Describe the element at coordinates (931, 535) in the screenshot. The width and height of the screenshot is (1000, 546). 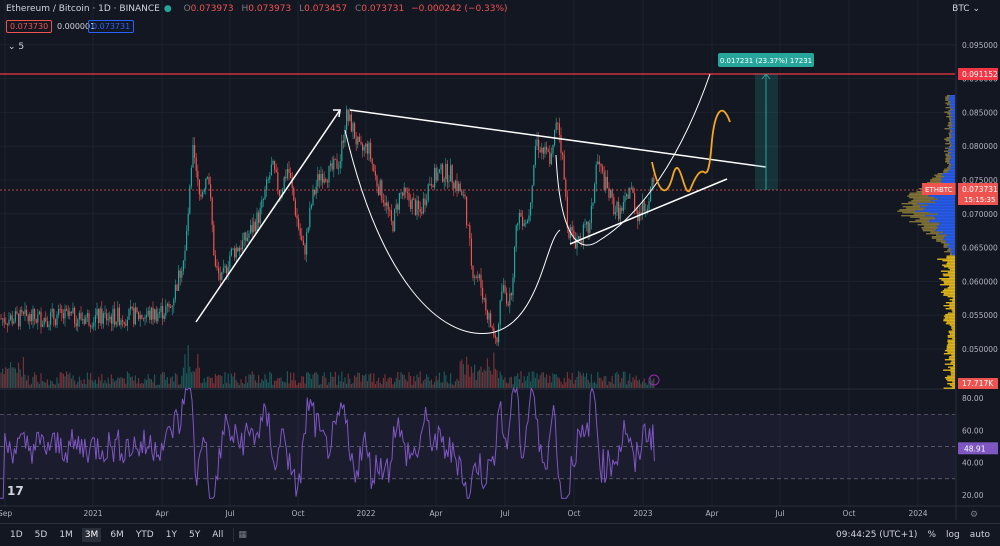
I see `percent-toggle: %` at that location.